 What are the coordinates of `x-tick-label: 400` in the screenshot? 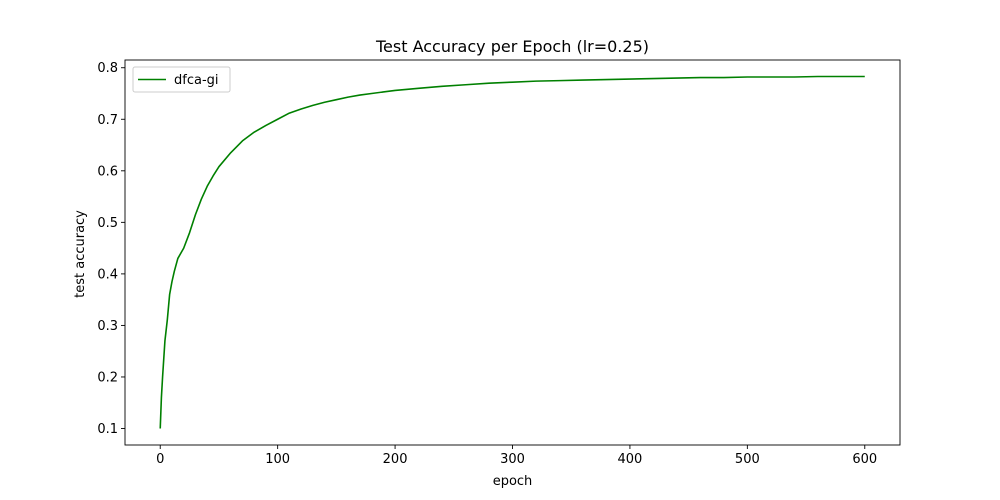 It's located at (630, 459).